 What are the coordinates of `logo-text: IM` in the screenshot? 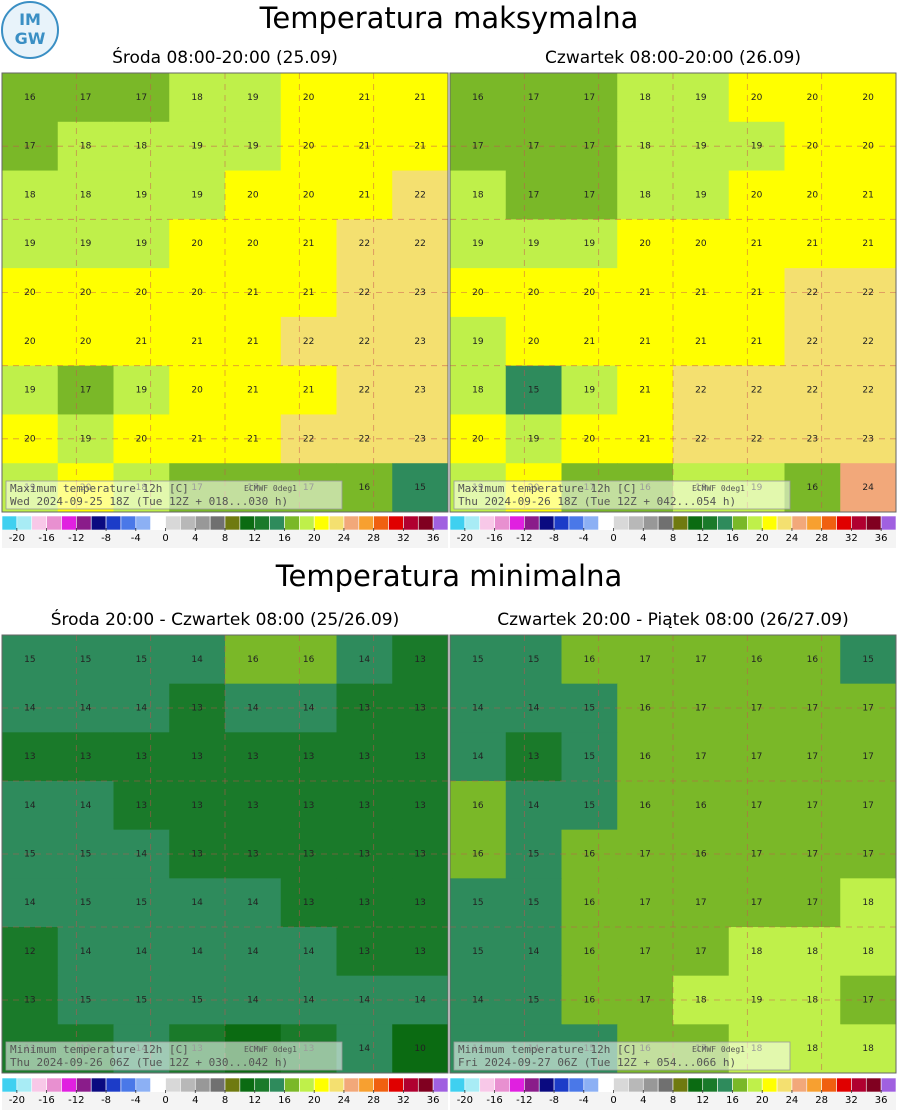 It's located at (30, 19).